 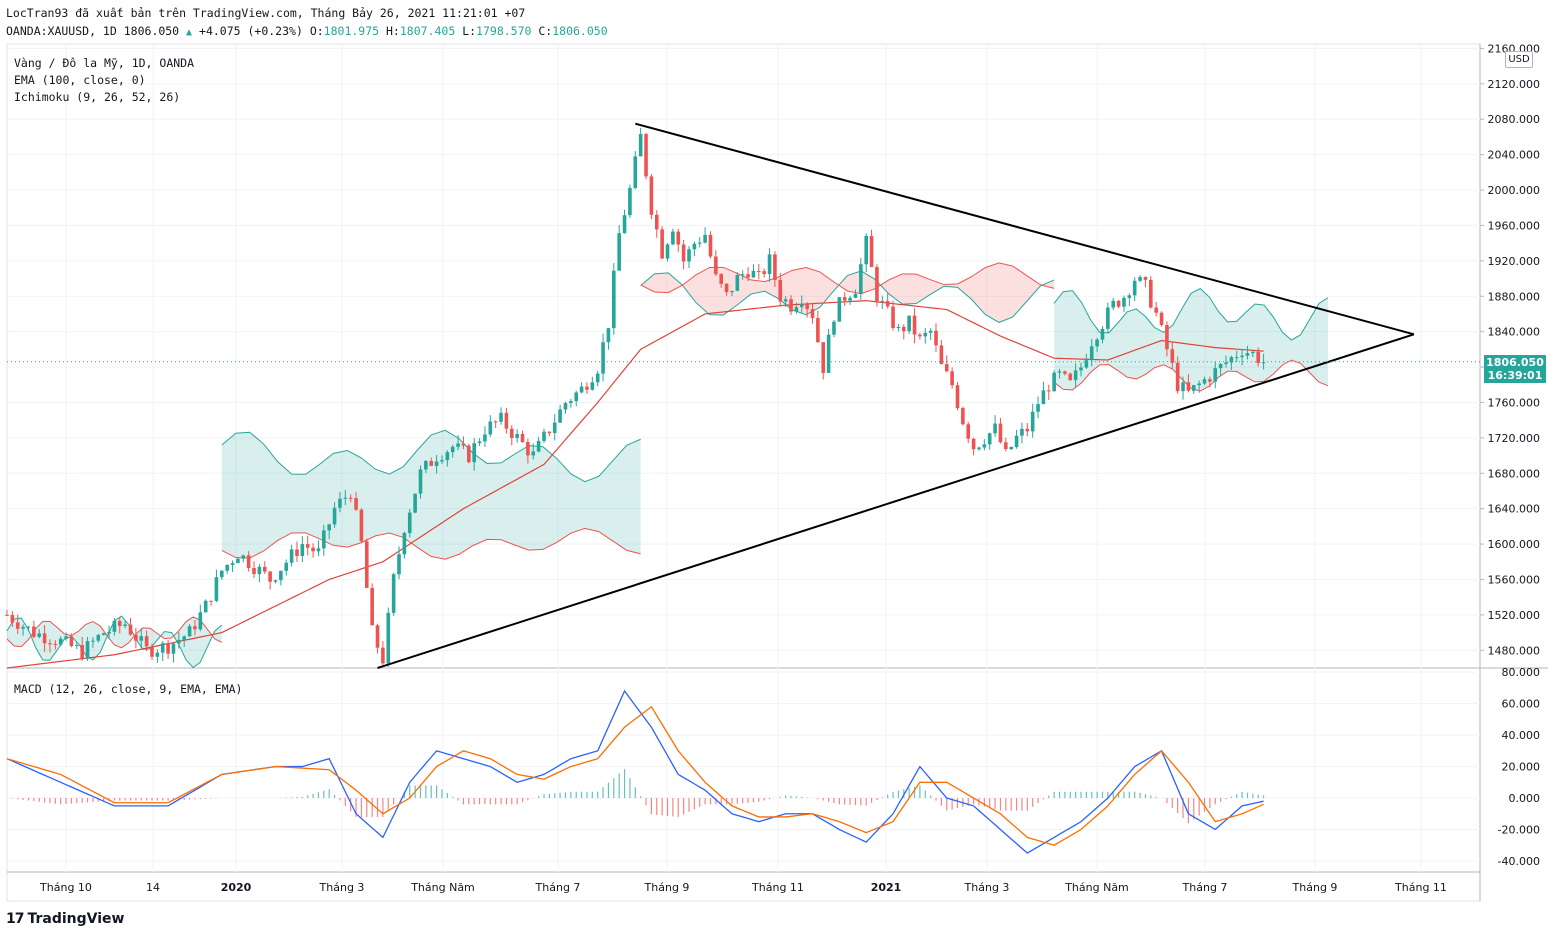 I want to click on time-tick-label: 2020, so click(x=236, y=887).